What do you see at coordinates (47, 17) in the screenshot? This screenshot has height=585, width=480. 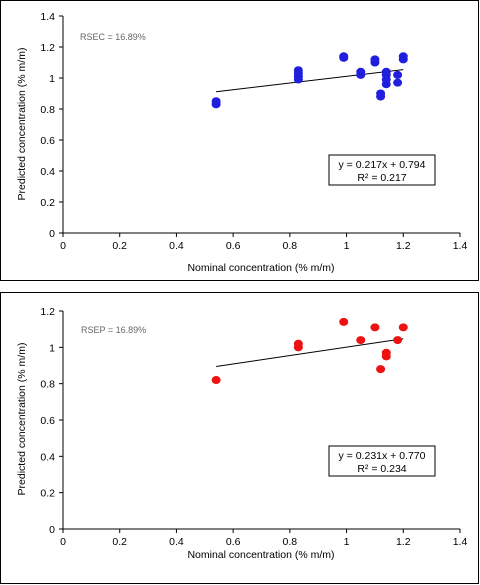 I see `y-tick-label: 1.4` at bounding box center [47, 17].